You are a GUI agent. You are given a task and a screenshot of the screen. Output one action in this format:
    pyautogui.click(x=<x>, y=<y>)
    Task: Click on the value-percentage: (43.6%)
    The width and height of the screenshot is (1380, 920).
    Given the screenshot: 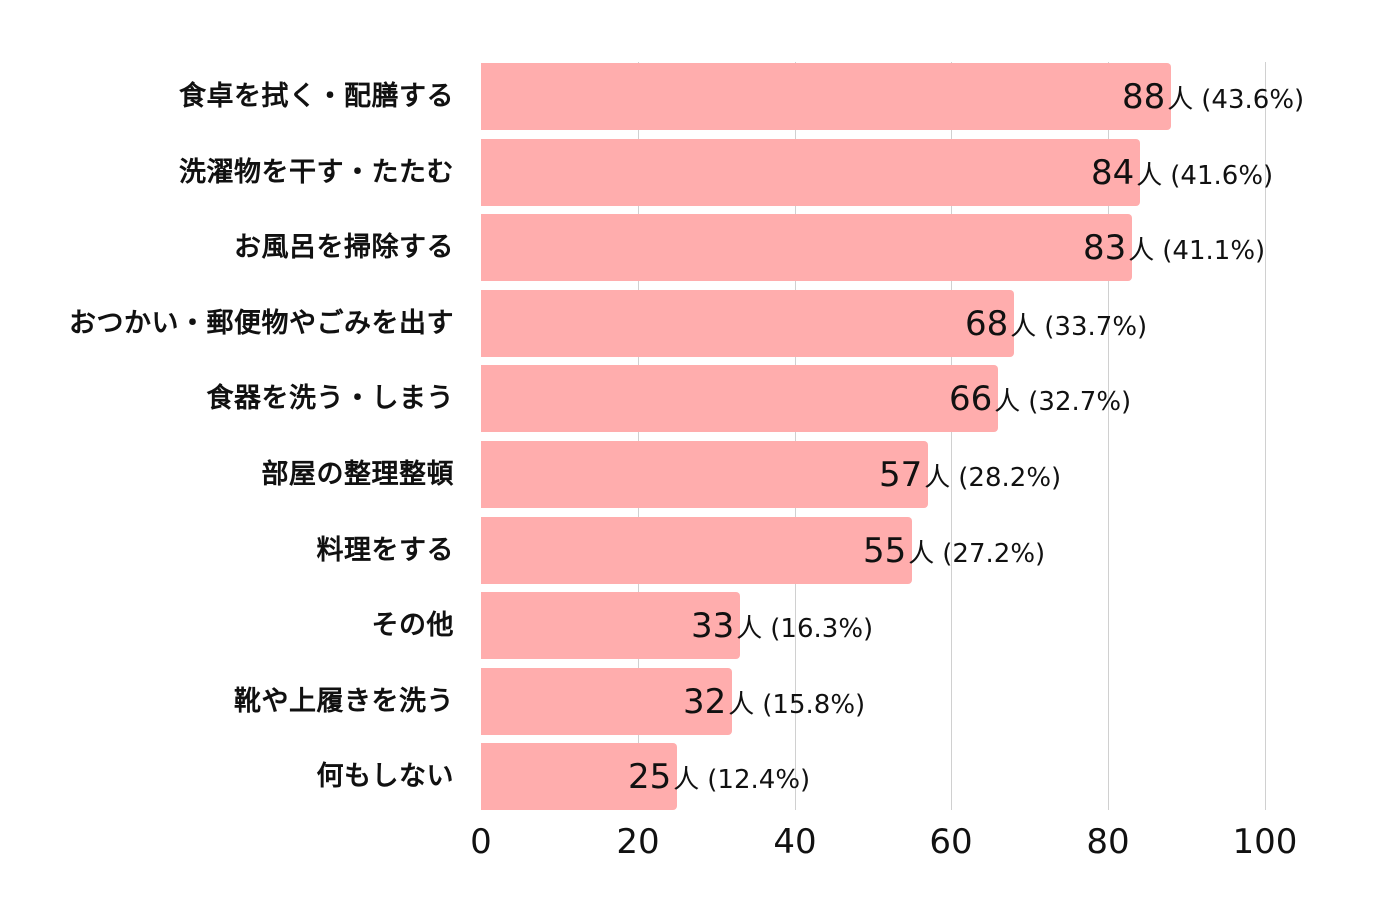 What is the action you would take?
    pyautogui.click(x=1253, y=100)
    